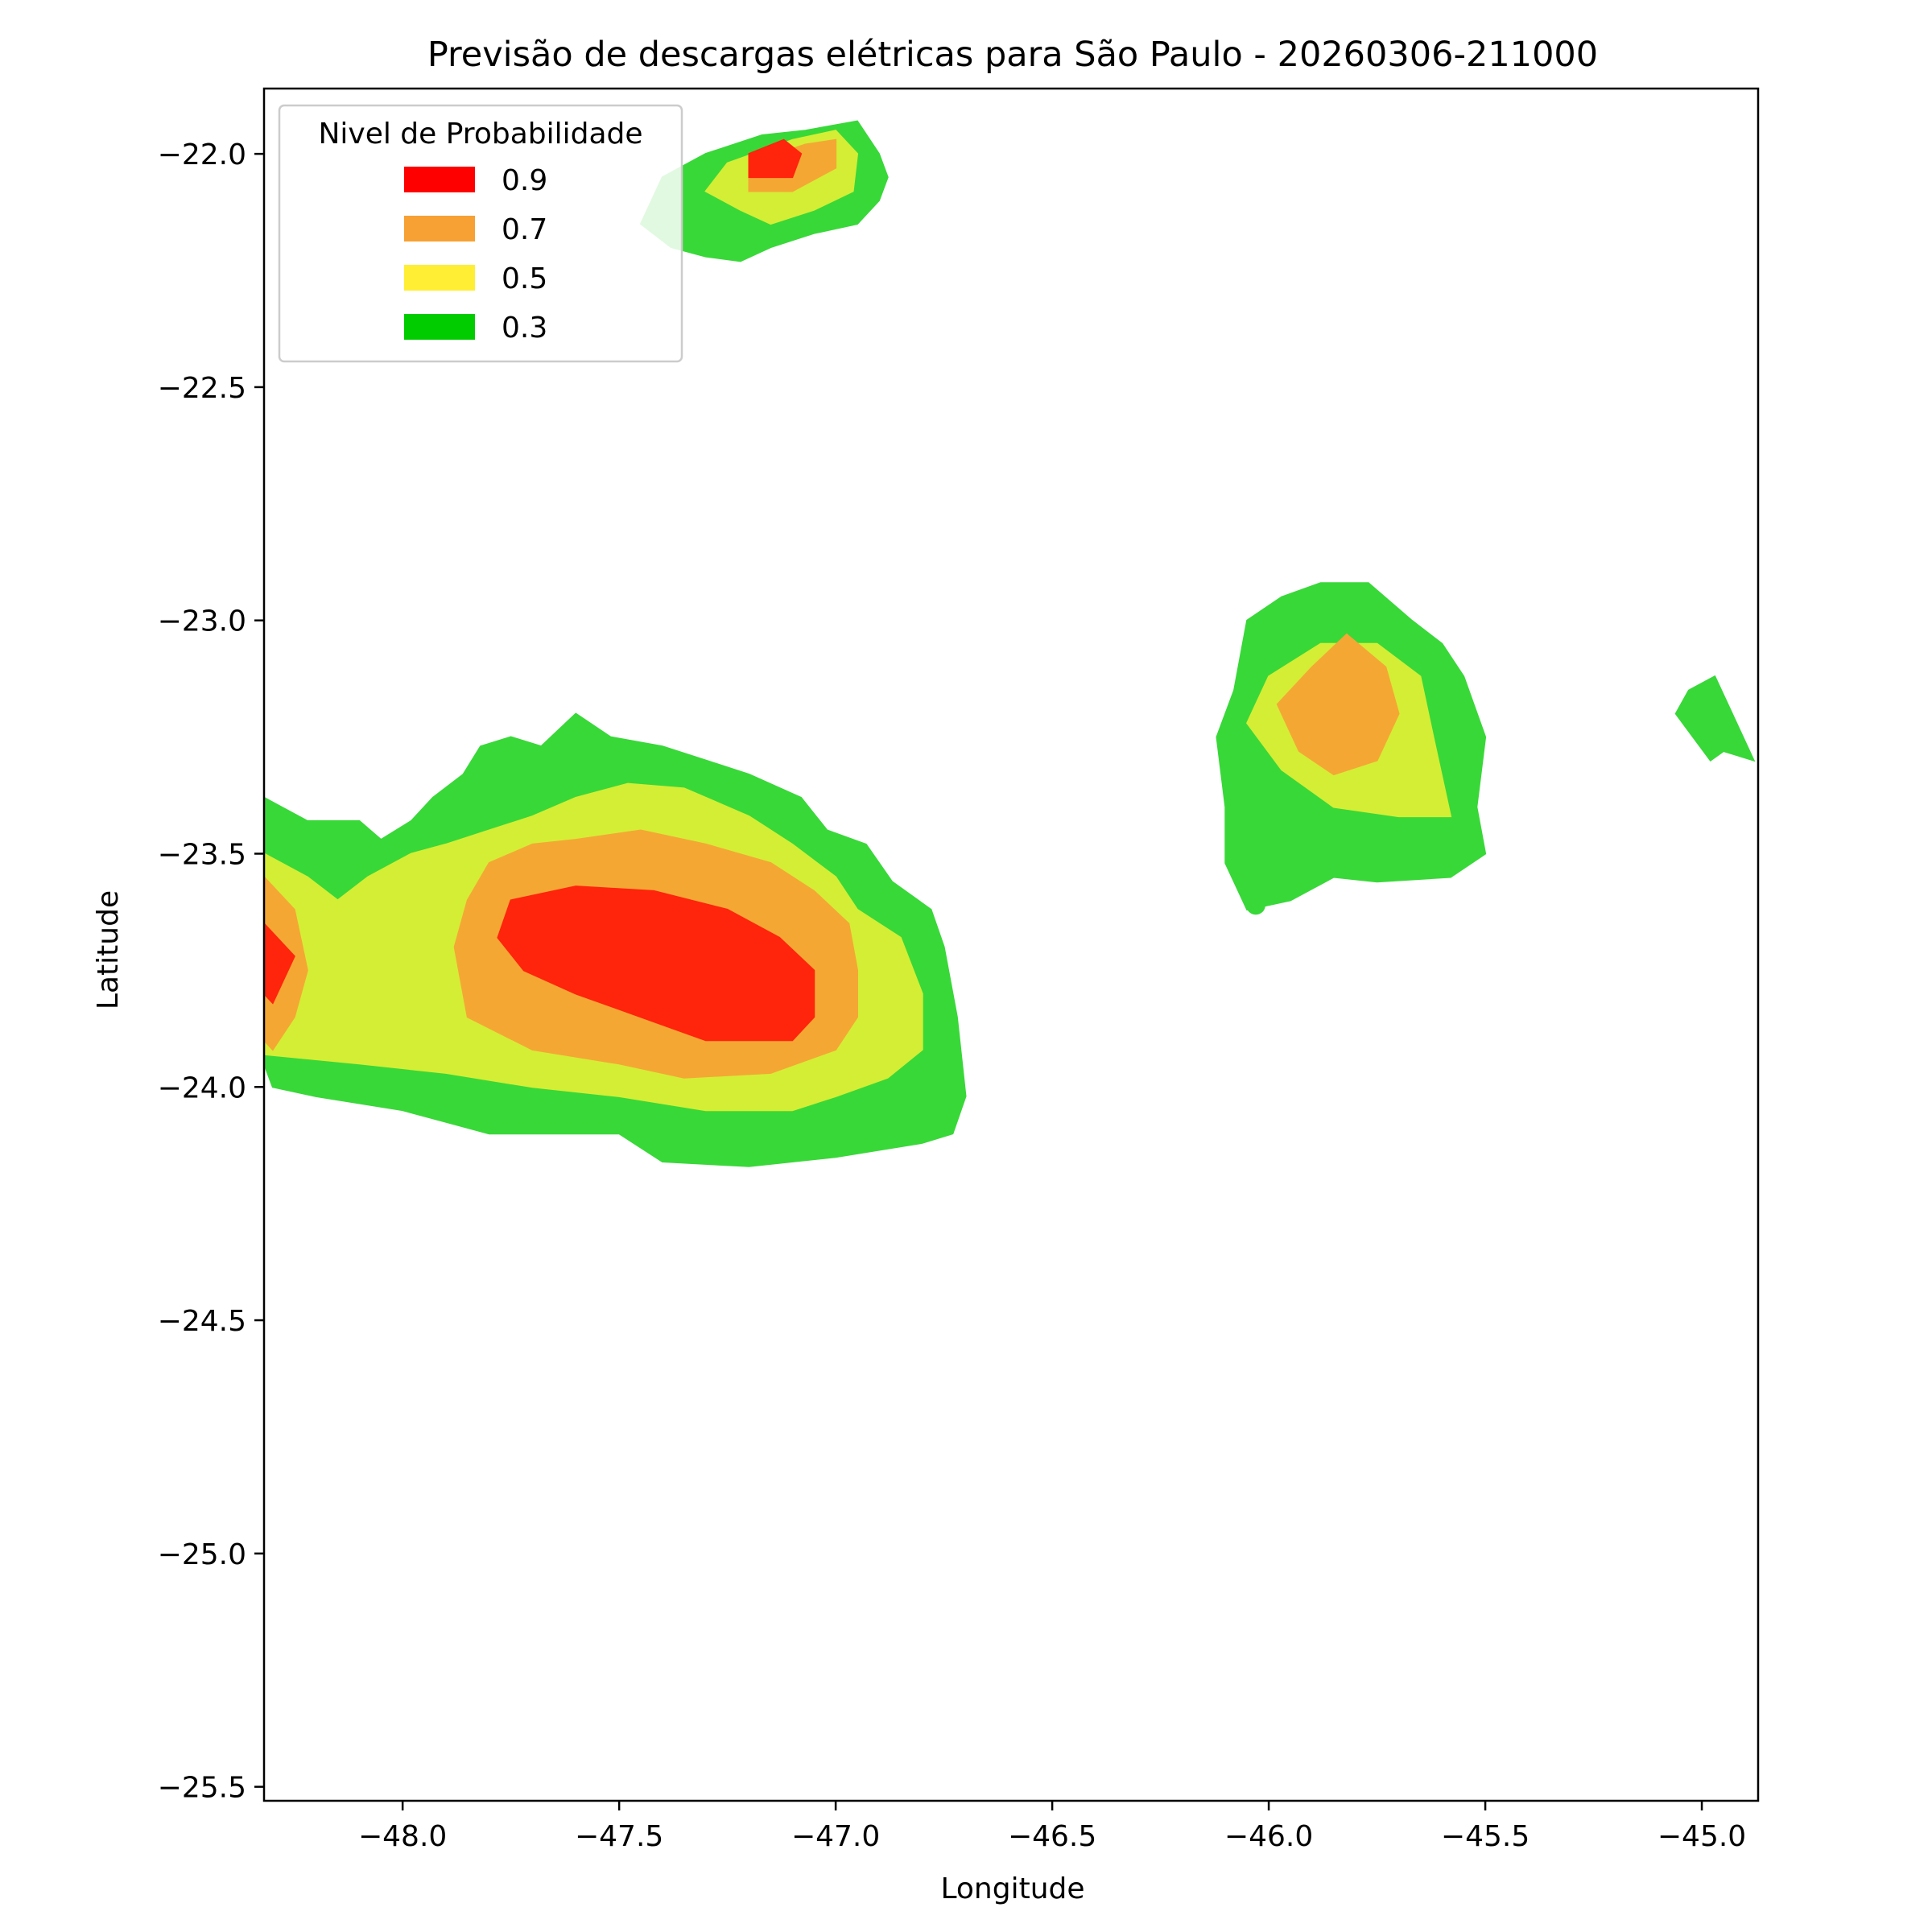  I want to click on legend-label-09: 0.9, so click(524, 180).